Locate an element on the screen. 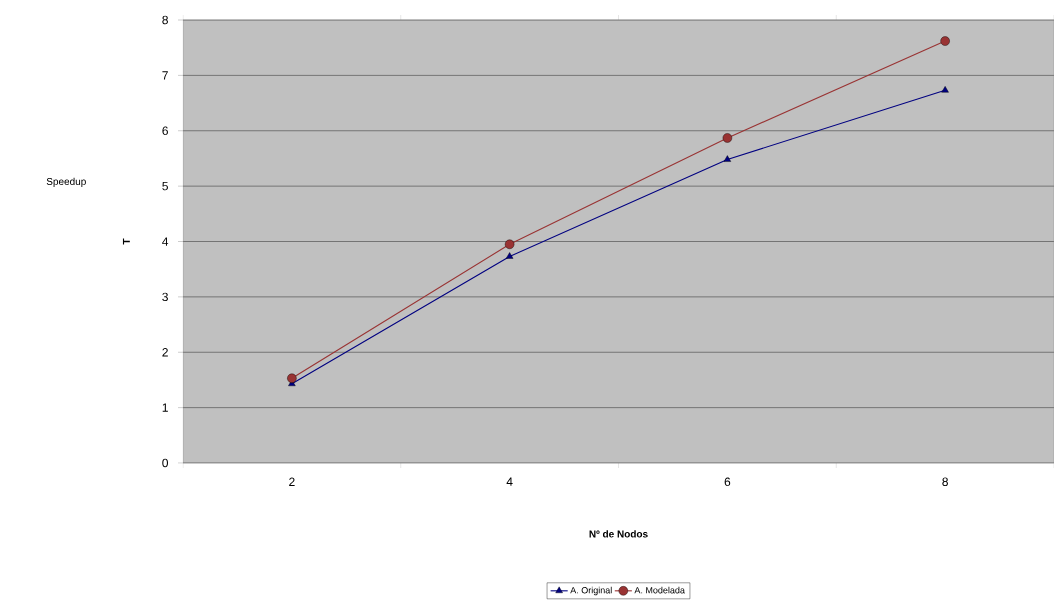  legend-label: A. Original is located at coordinates (591, 591).